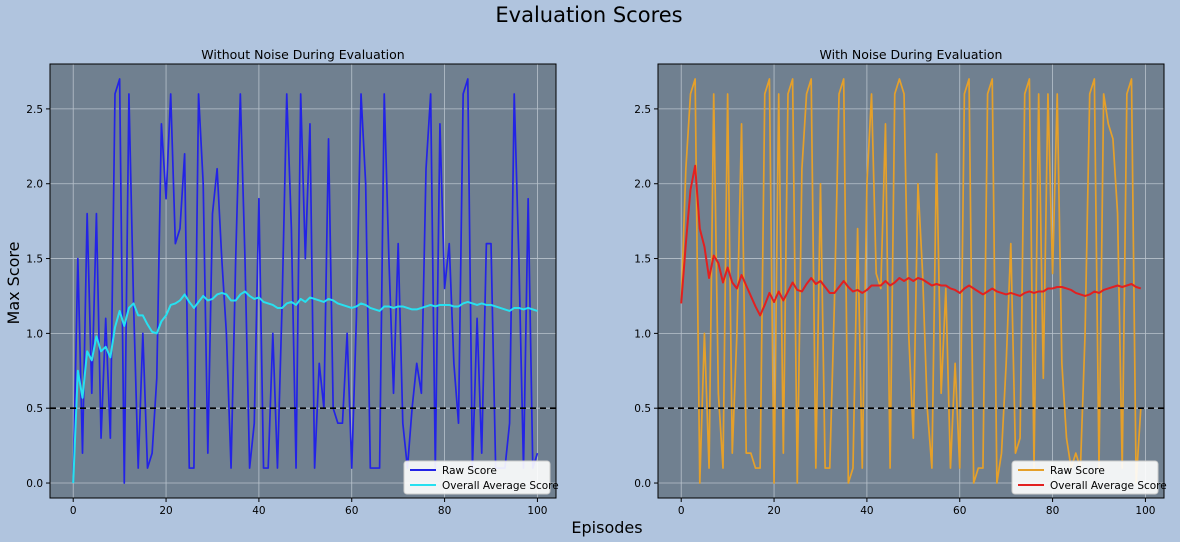 This screenshot has height=542, width=1180. What do you see at coordinates (911, 54) in the screenshot?
I see `chart-title: With Noise During Evaluation` at bounding box center [911, 54].